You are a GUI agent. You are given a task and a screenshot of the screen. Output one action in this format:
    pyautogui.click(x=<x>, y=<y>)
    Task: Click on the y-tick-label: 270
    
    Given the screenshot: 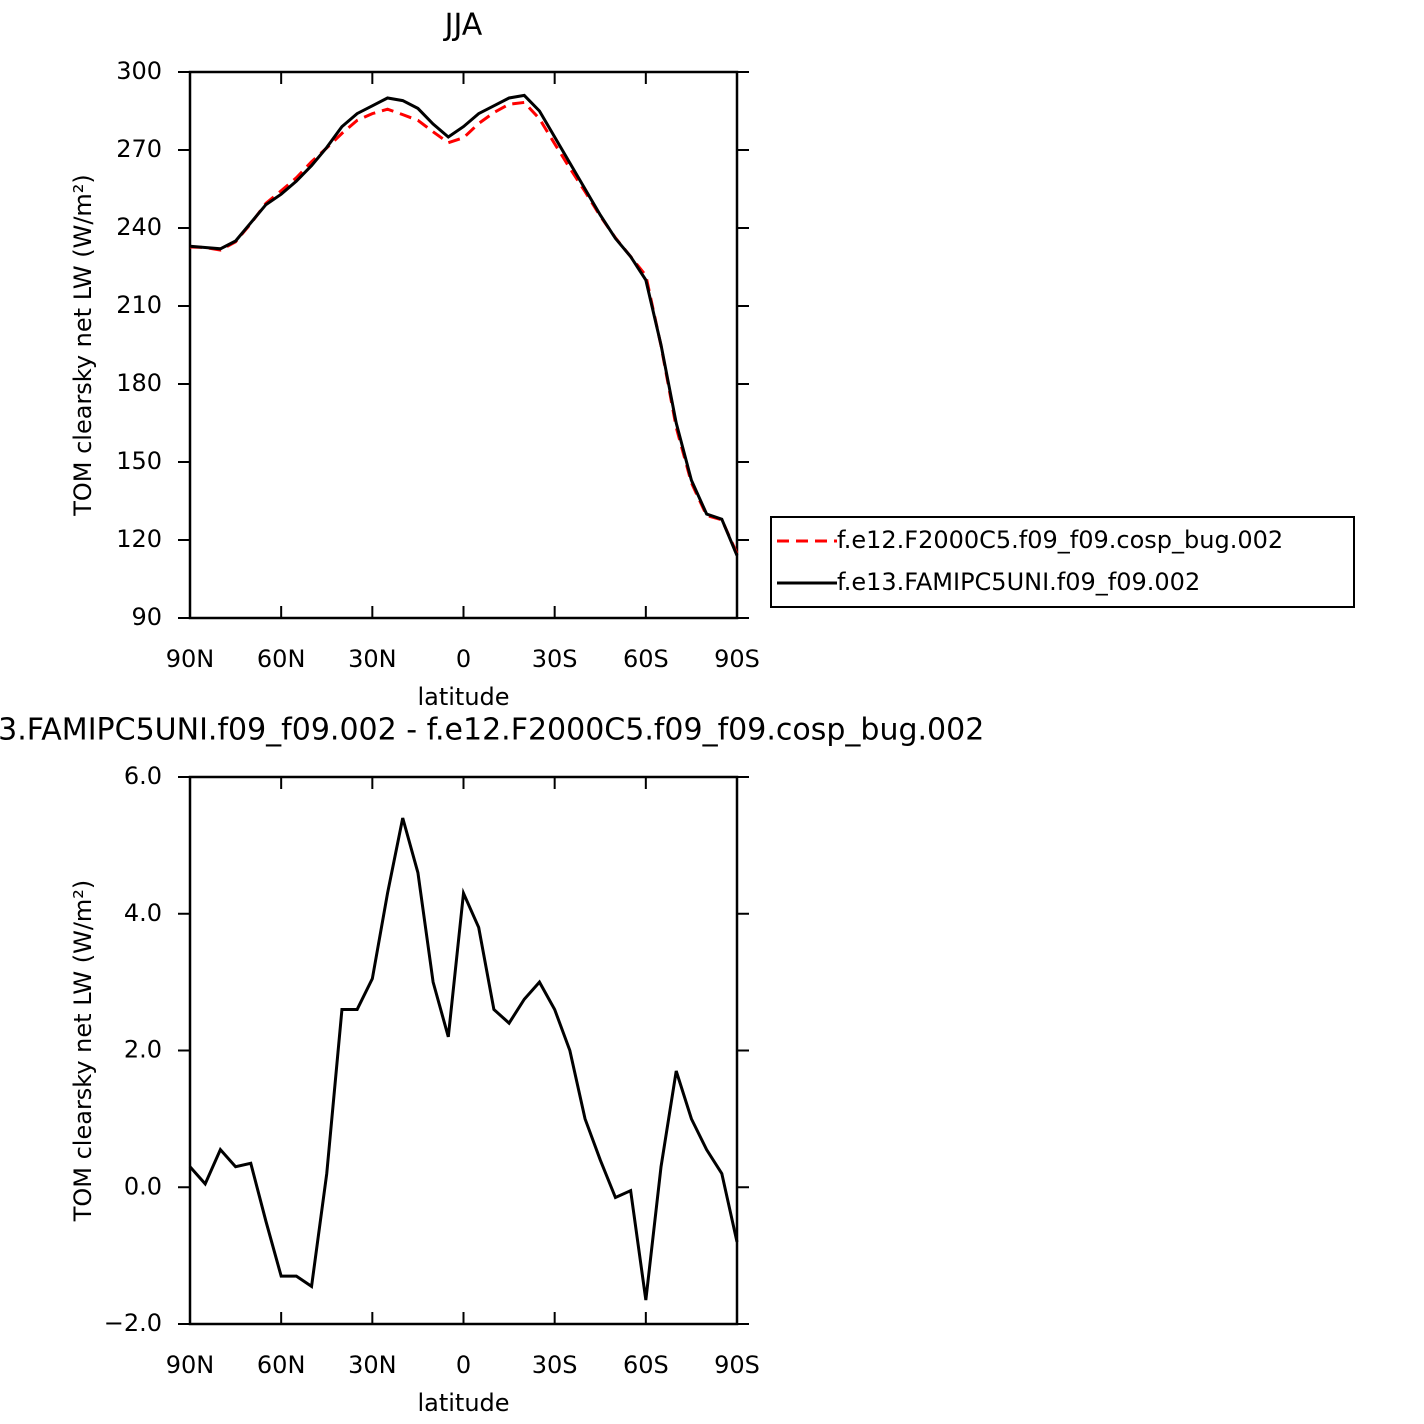 What is the action you would take?
    pyautogui.click(x=139, y=149)
    